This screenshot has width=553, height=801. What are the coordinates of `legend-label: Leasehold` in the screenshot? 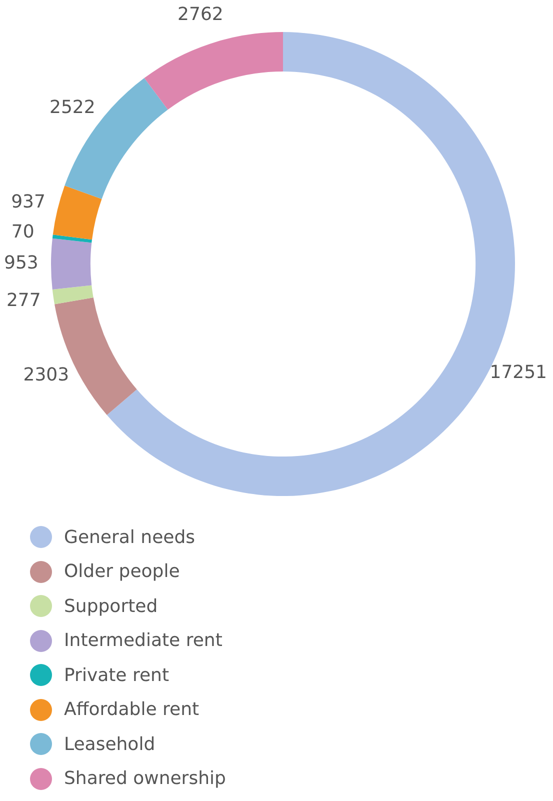 It's located at (110, 744).